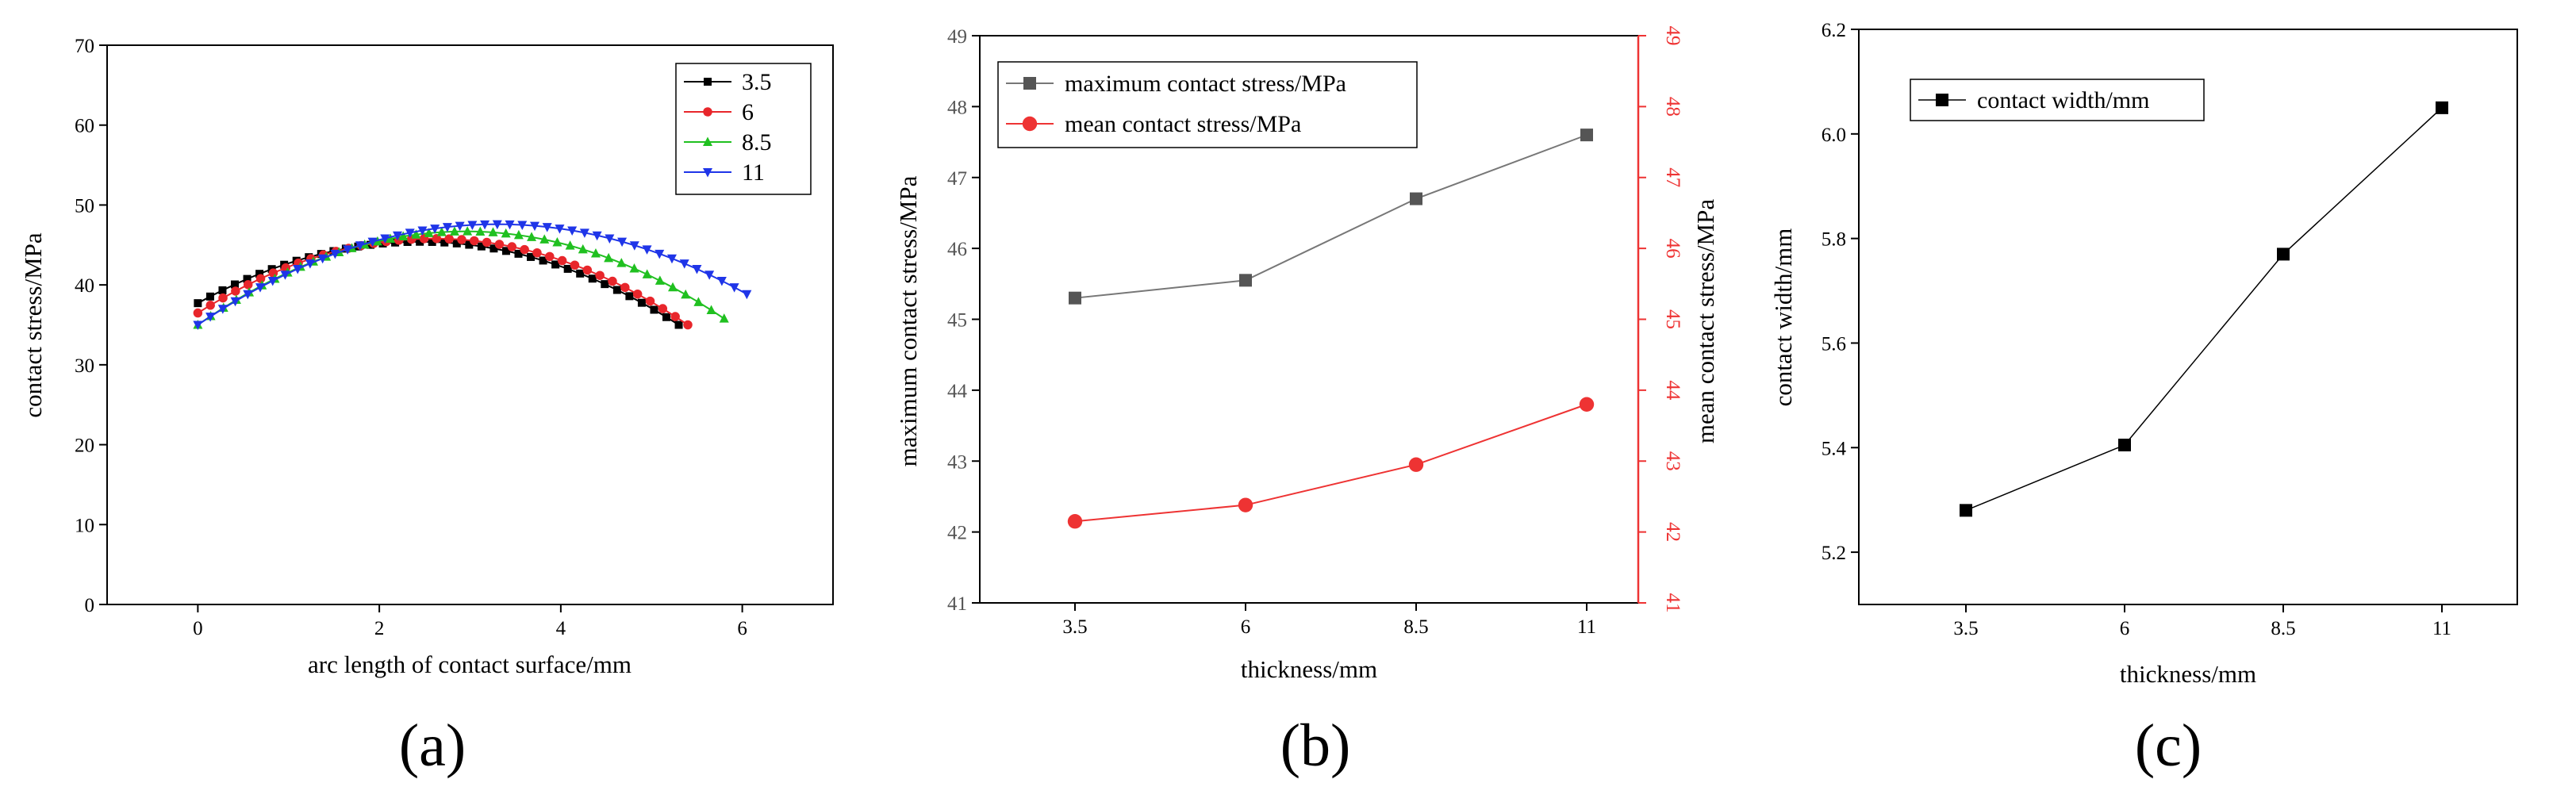  What do you see at coordinates (2441, 628) in the screenshot?
I see `chart-c-x-tick-label: 11` at bounding box center [2441, 628].